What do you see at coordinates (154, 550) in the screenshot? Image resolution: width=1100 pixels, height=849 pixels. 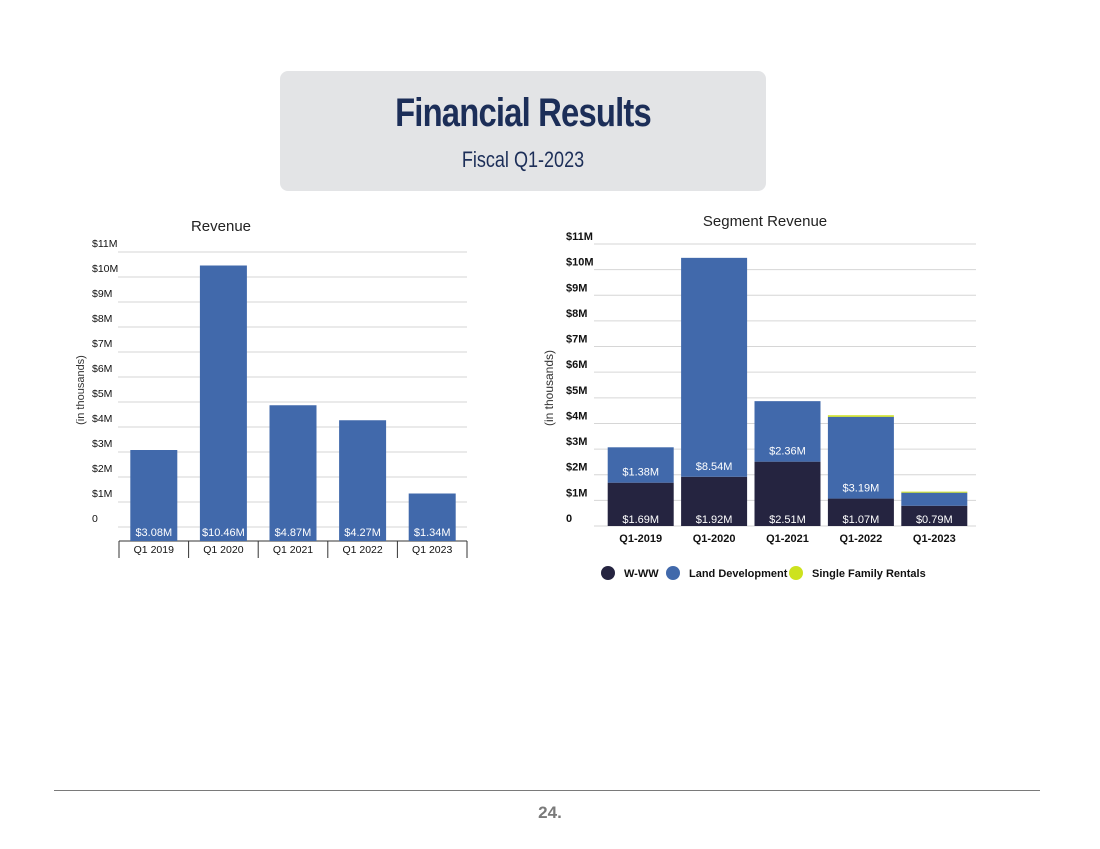 I see `revenue-x-tick-label: Q1 2019` at bounding box center [154, 550].